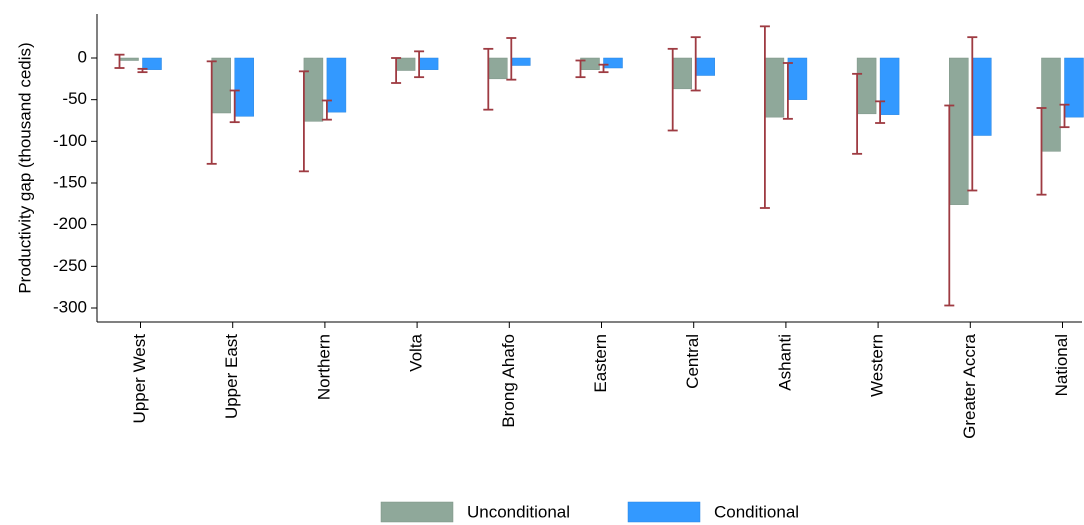 The height and width of the screenshot is (525, 1084). What do you see at coordinates (70, 306) in the screenshot?
I see `y-tick-label: -300` at bounding box center [70, 306].